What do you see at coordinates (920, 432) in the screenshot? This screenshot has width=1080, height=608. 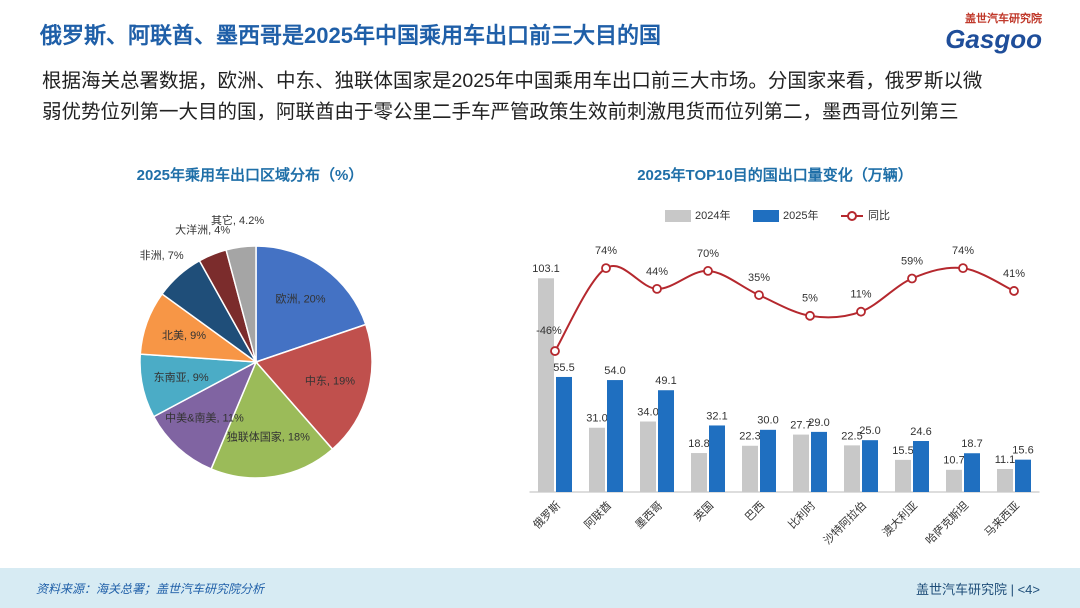 I see `bar-label: 24.6` at bounding box center [920, 432].